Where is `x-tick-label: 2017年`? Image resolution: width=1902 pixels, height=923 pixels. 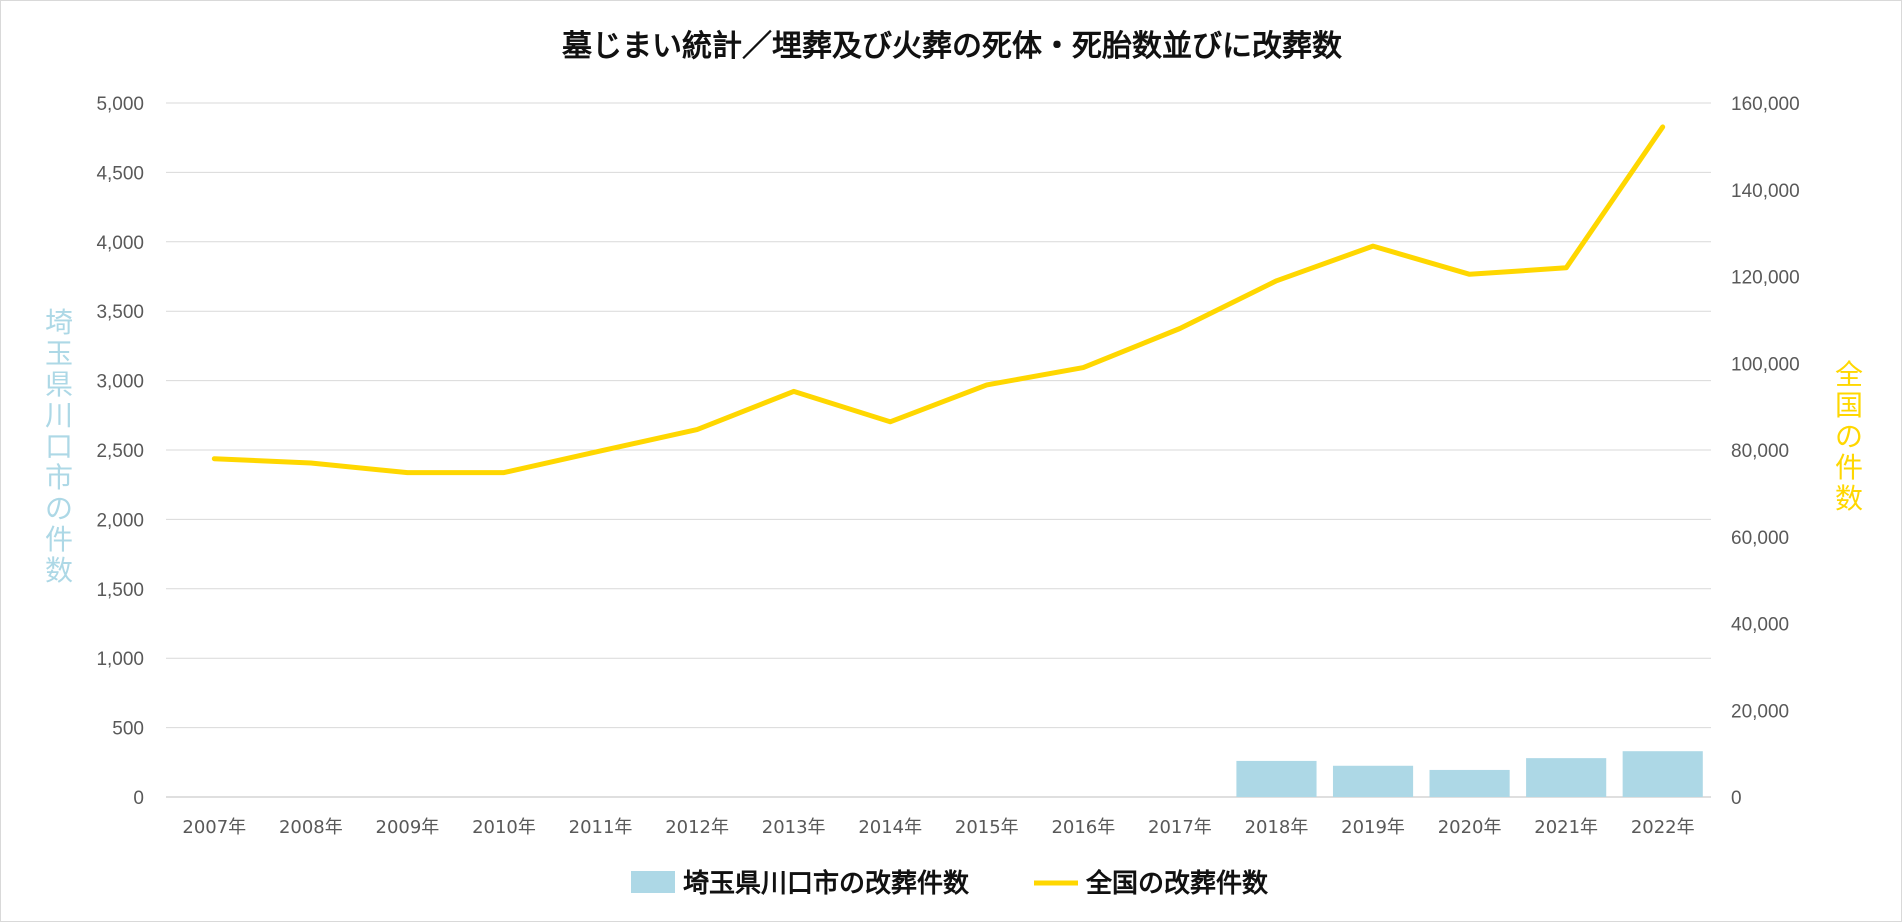 x-tick-label: 2017年 is located at coordinates (1180, 827).